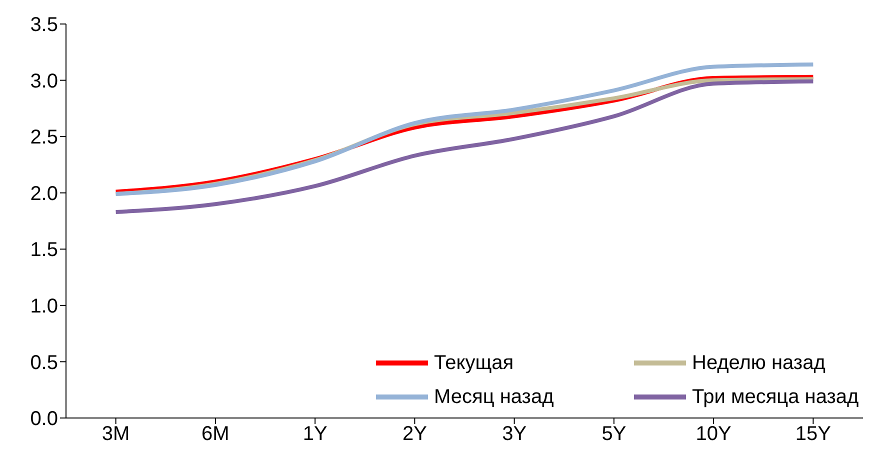 The height and width of the screenshot is (461, 881). I want to click on legend-label: Текущая, so click(474, 363).